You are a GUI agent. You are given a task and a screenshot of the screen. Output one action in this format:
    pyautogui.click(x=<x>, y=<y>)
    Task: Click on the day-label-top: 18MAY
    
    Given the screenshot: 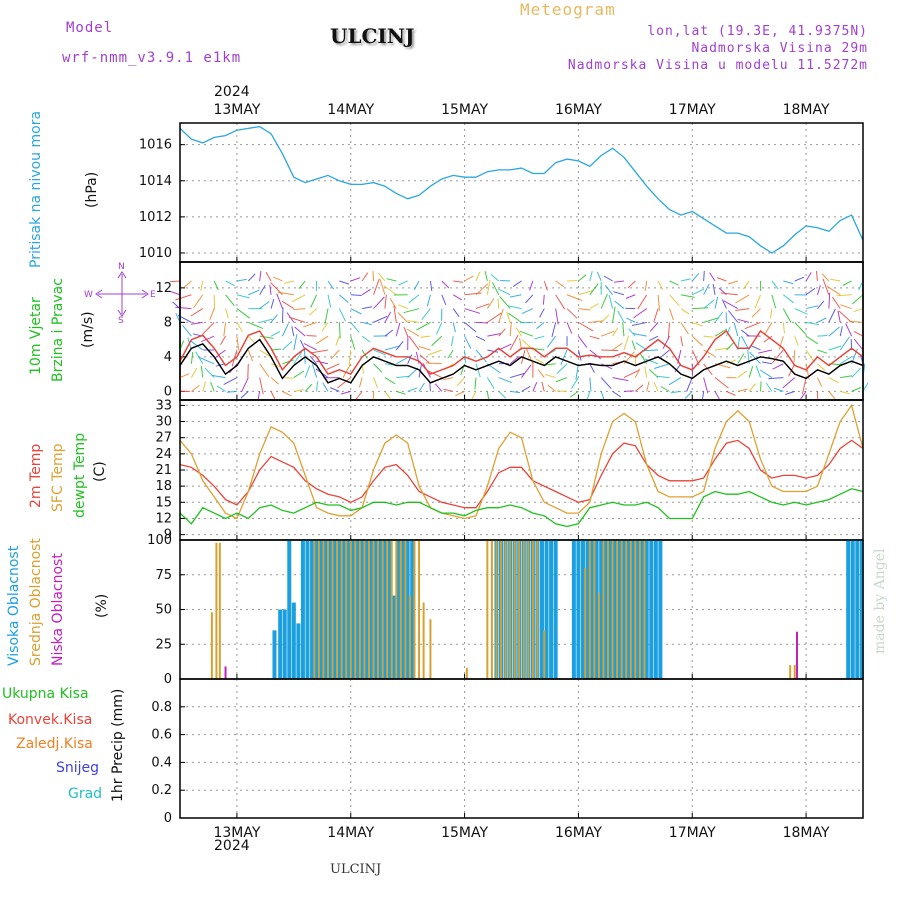 What is the action you would take?
    pyautogui.click(x=806, y=110)
    